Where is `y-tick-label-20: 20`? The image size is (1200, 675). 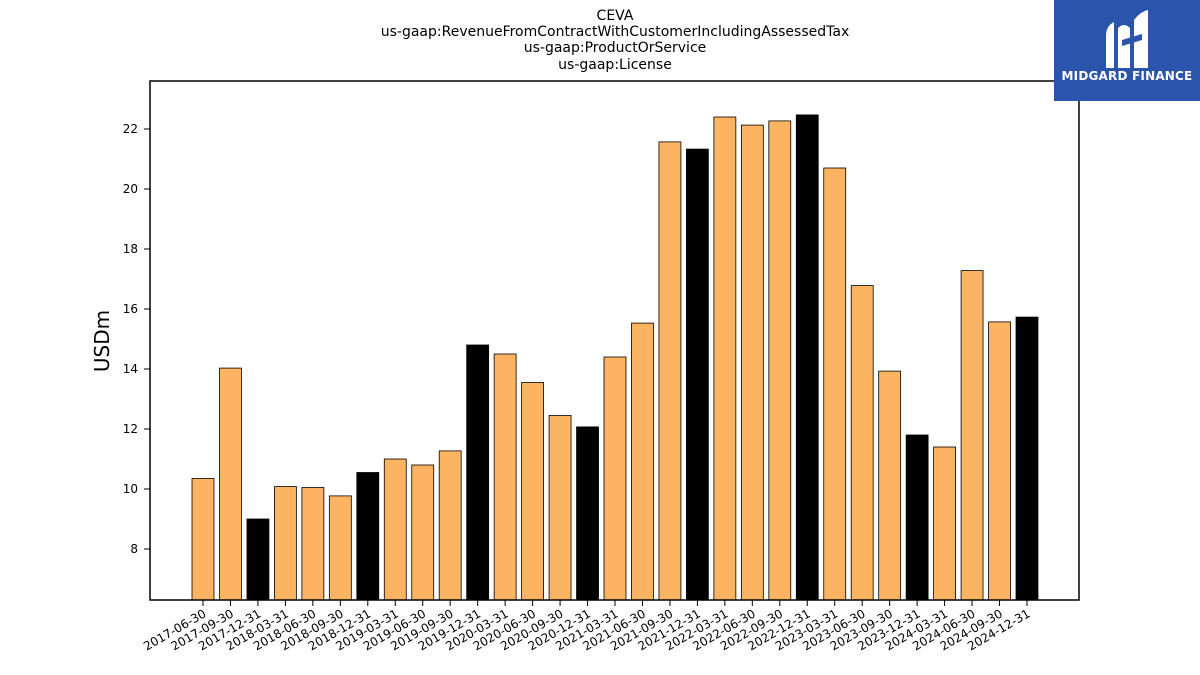
y-tick-label-20: 20 is located at coordinates (130, 189).